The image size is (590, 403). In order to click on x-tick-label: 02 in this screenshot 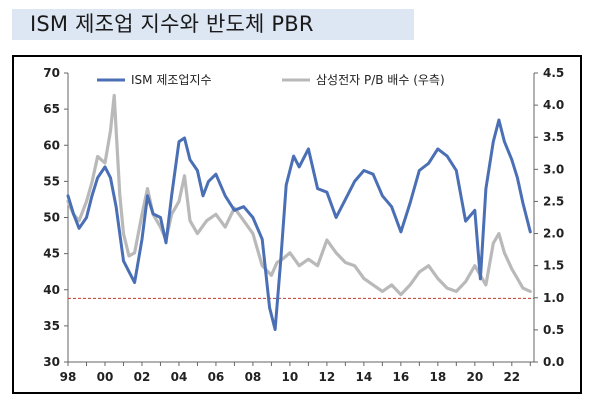, I will do `click(142, 377)`.